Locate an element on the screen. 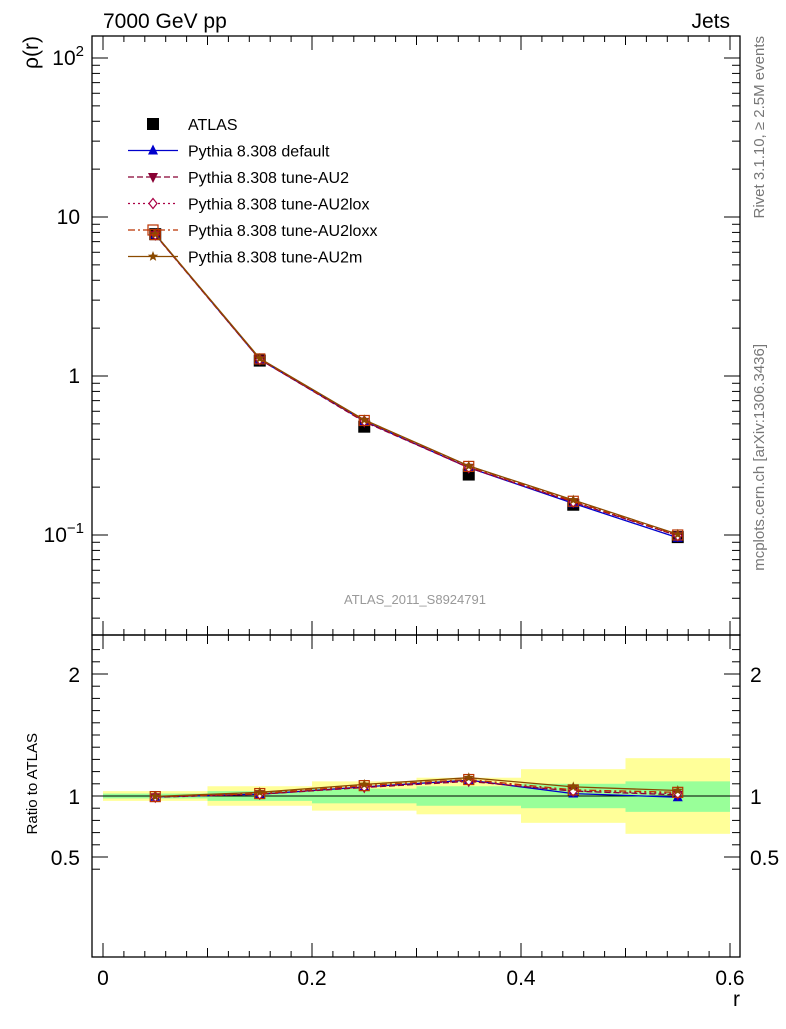  legend-marker-au2lox is located at coordinates (153, 203).